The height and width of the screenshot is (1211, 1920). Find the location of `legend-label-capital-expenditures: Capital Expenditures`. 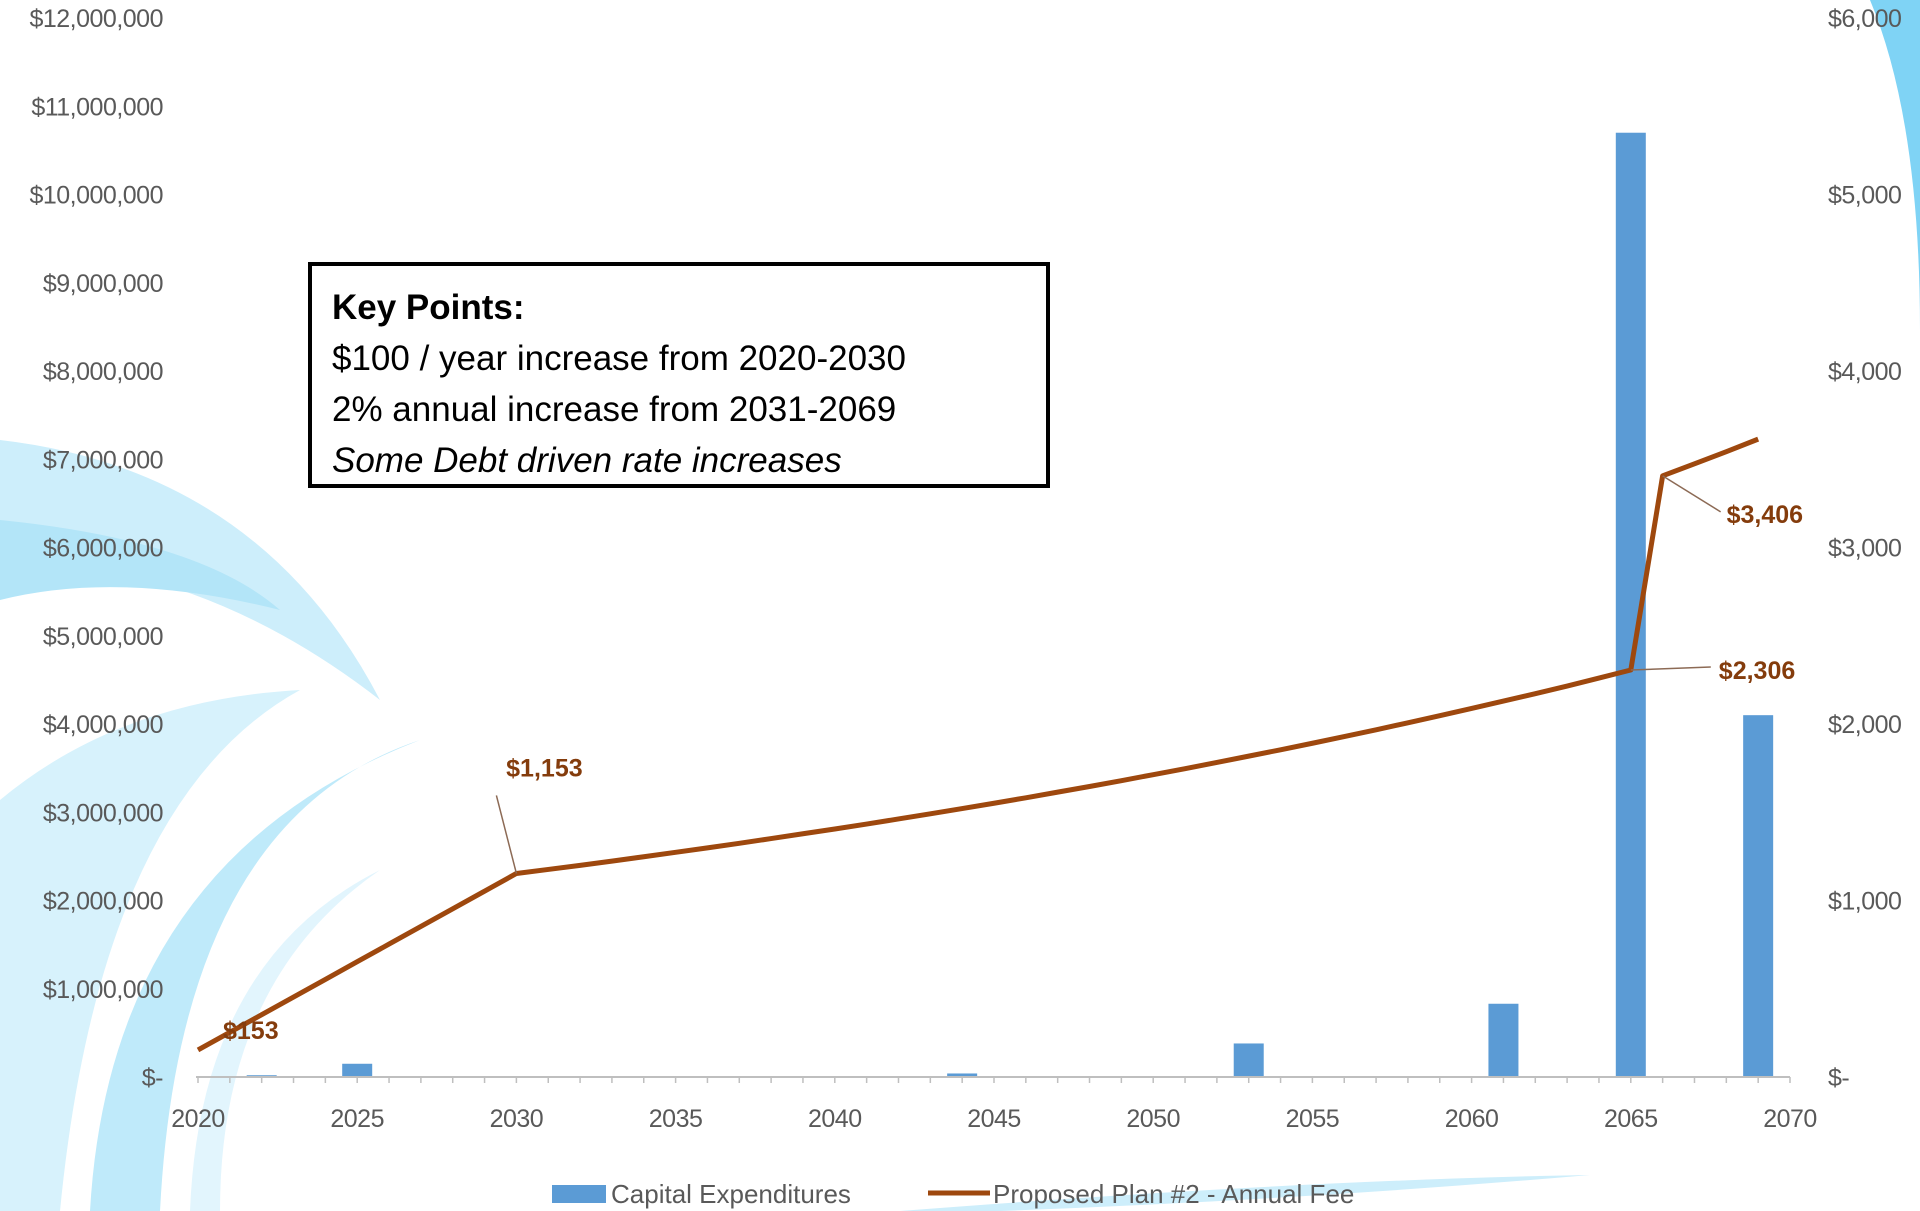

legend-label-capital-expenditures: Capital Expenditures is located at coordinates (731, 1194).